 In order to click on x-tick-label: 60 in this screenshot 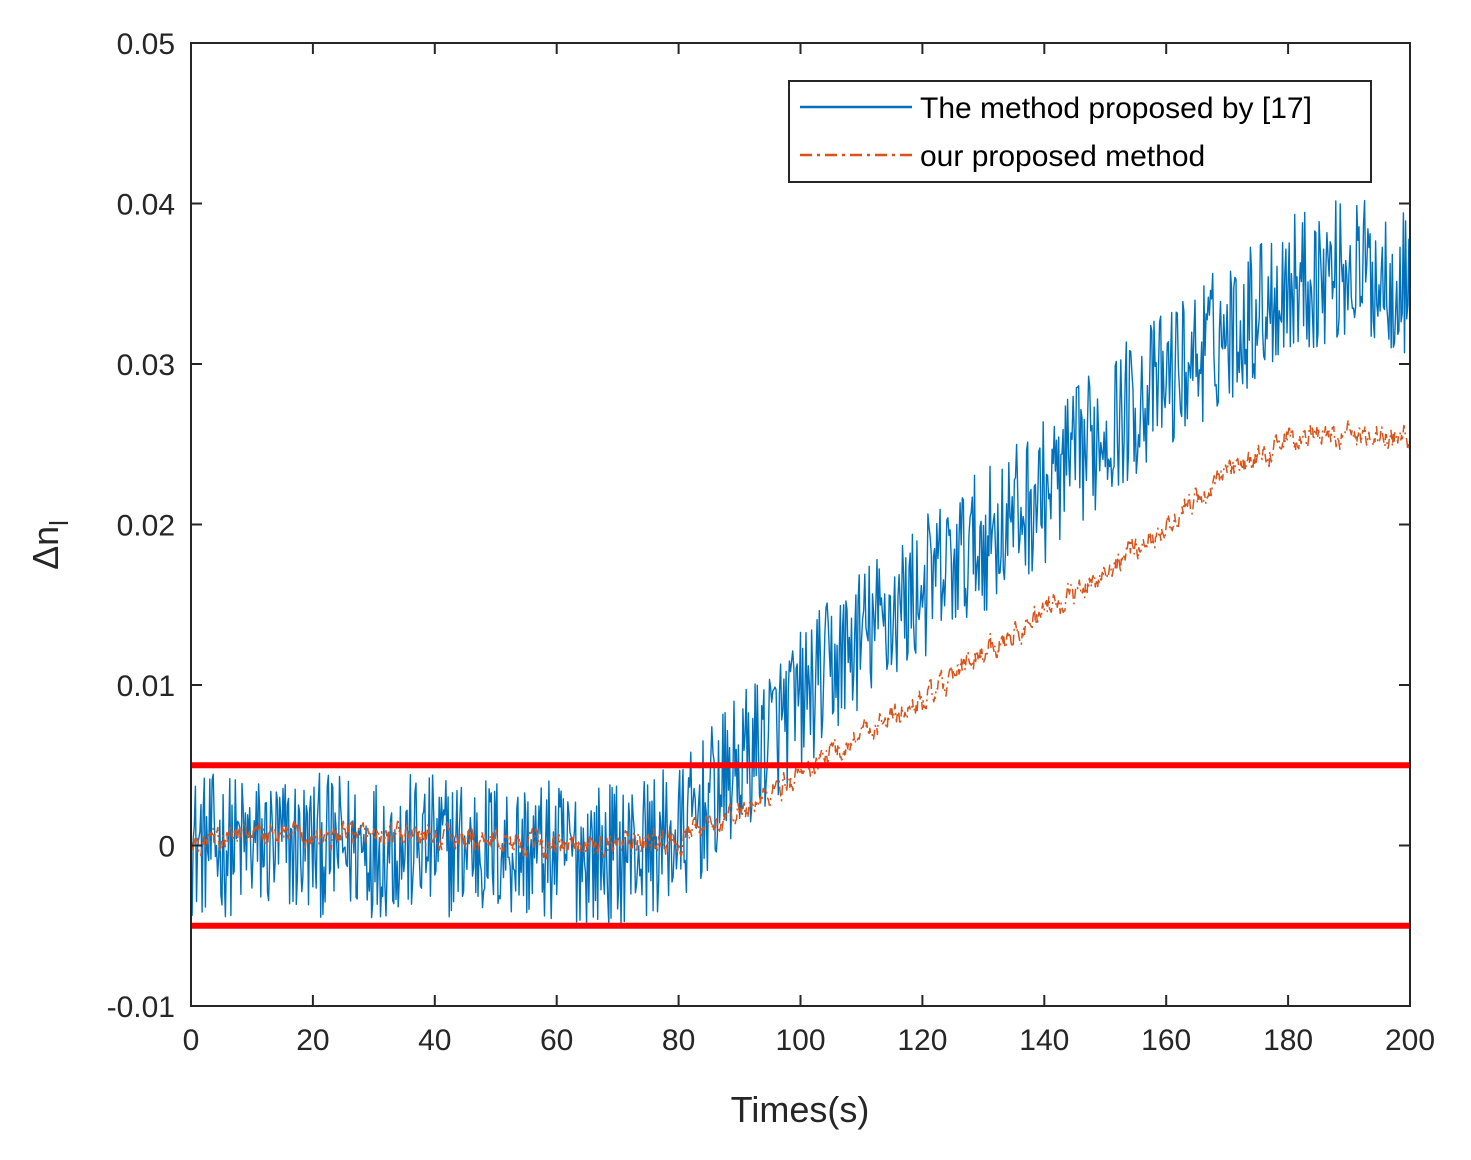, I will do `click(556, 1040)`.